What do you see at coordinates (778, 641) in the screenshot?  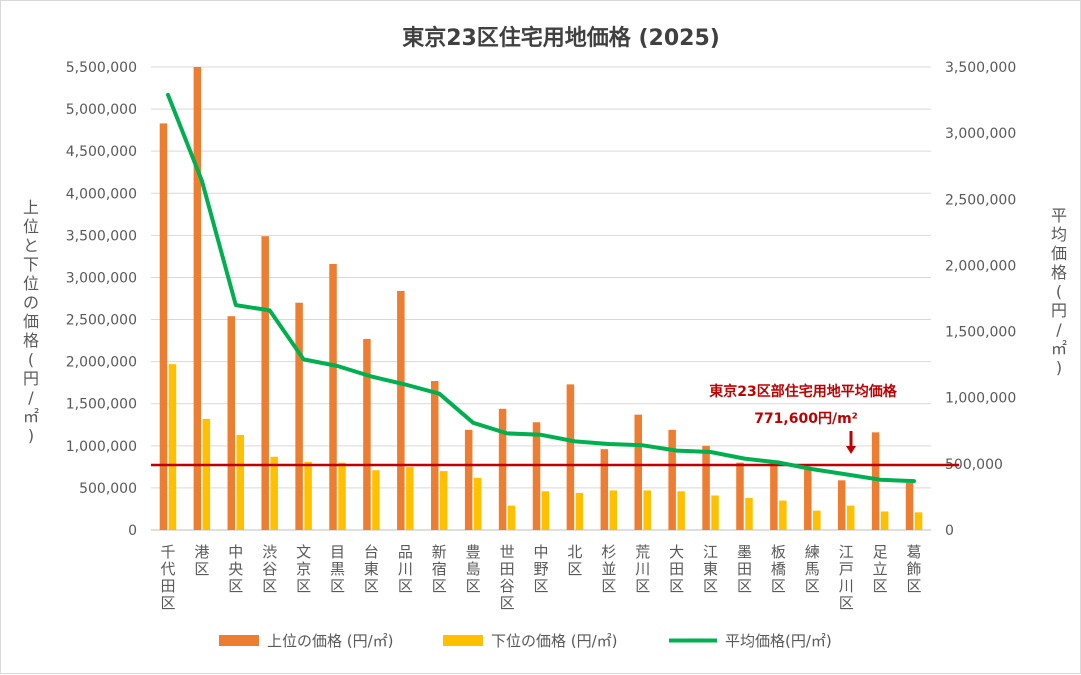 I see `legend-entry: 平均価格(円/㎡)` at bounding box center [778, 641].